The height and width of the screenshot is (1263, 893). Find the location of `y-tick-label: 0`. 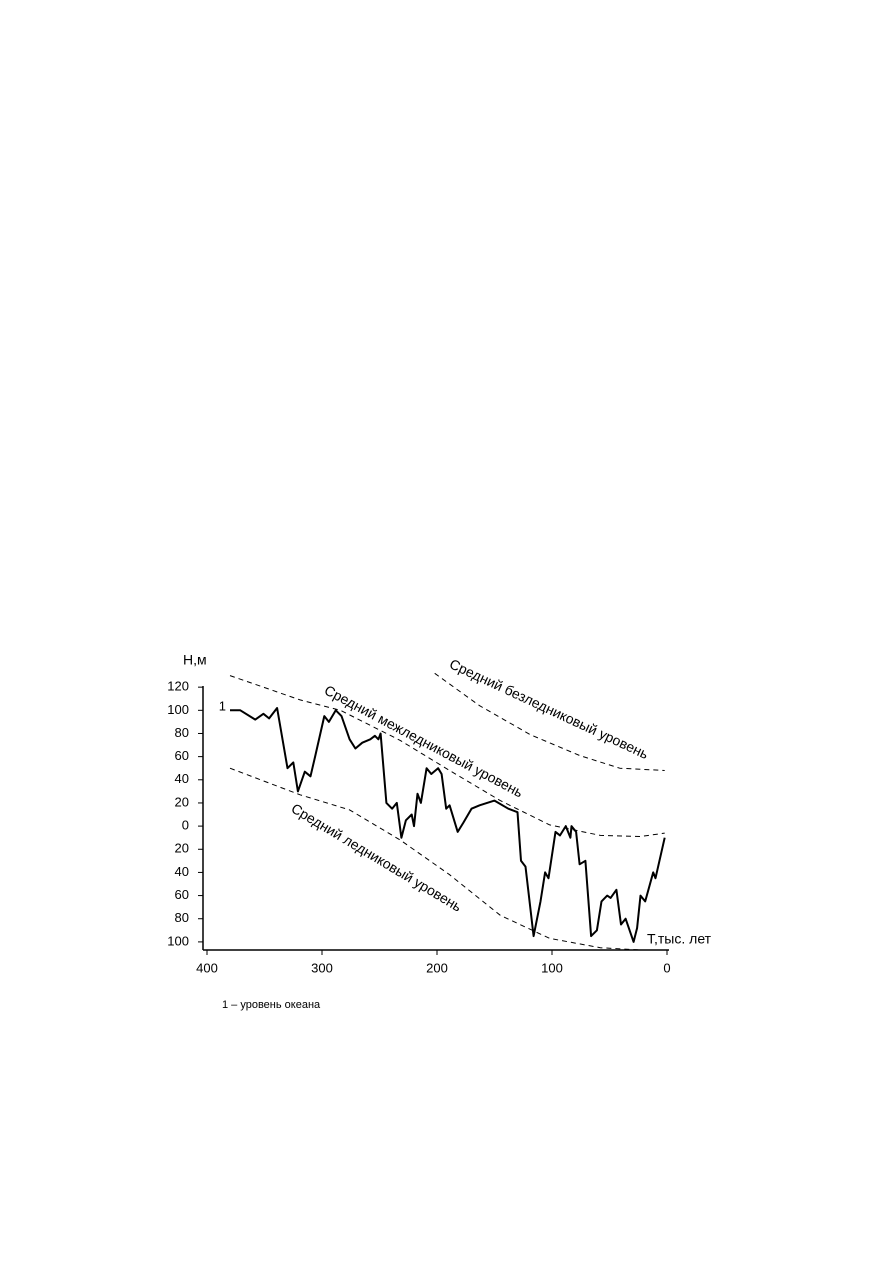

y-tick-label: 0 is located at coordinates (185, 825).